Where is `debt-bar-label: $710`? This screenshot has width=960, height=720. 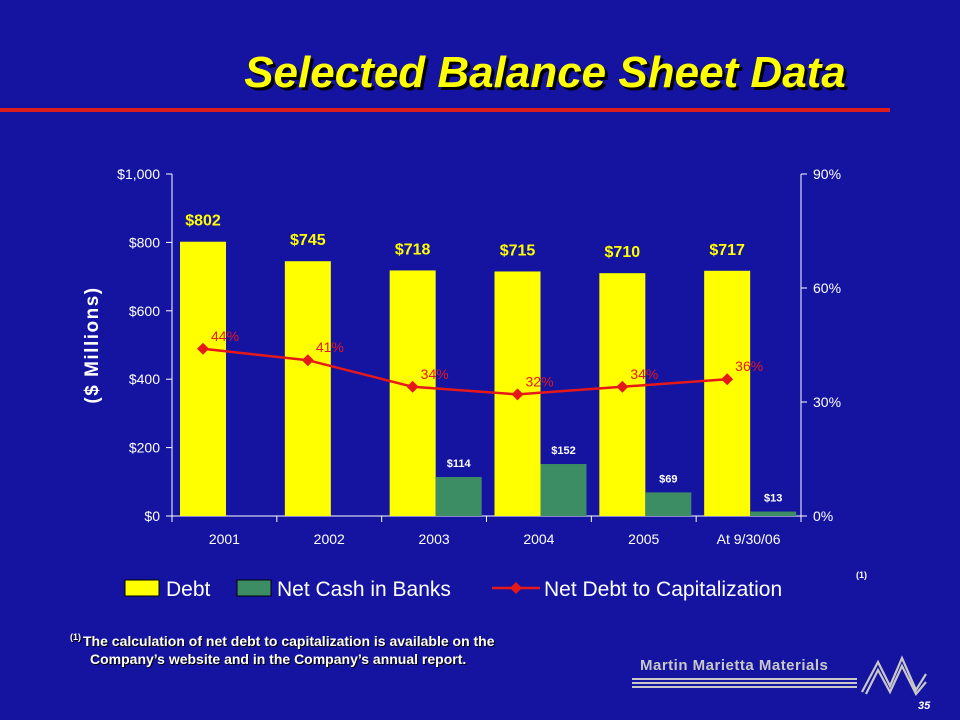 debt-bar-label: $710 is located at coordinates (623, 252).